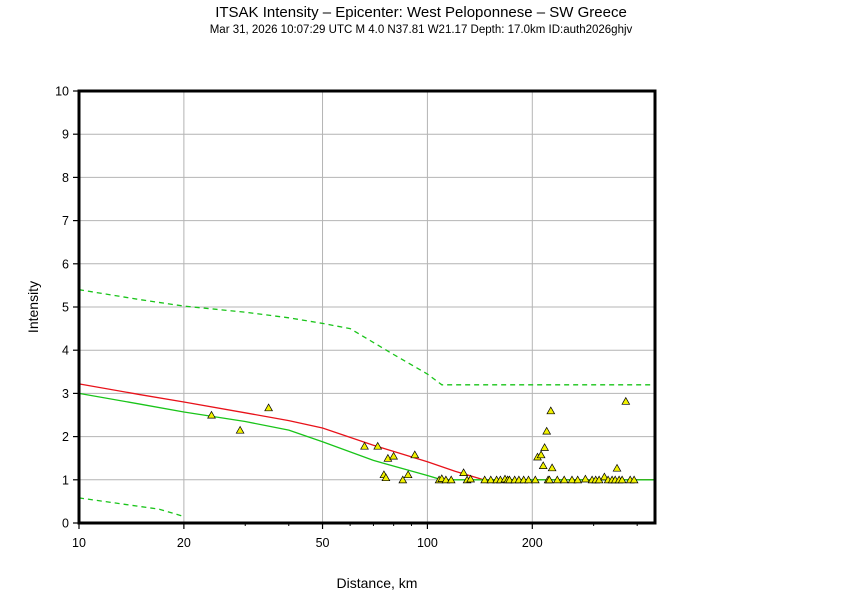  Describe the element at coordinates (423, 440) in the screenshot. I see `station-points` at that location.